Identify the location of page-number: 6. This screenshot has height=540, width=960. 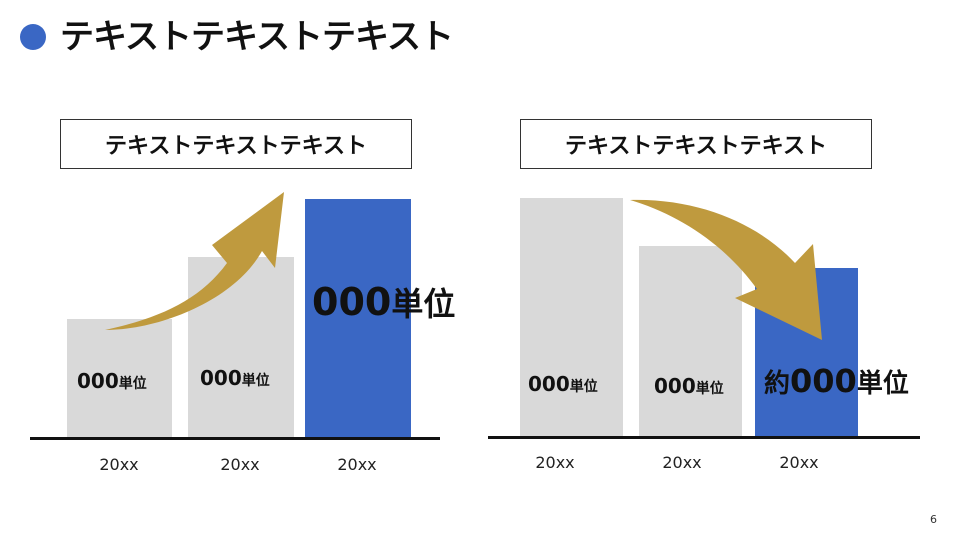
(933, 519).